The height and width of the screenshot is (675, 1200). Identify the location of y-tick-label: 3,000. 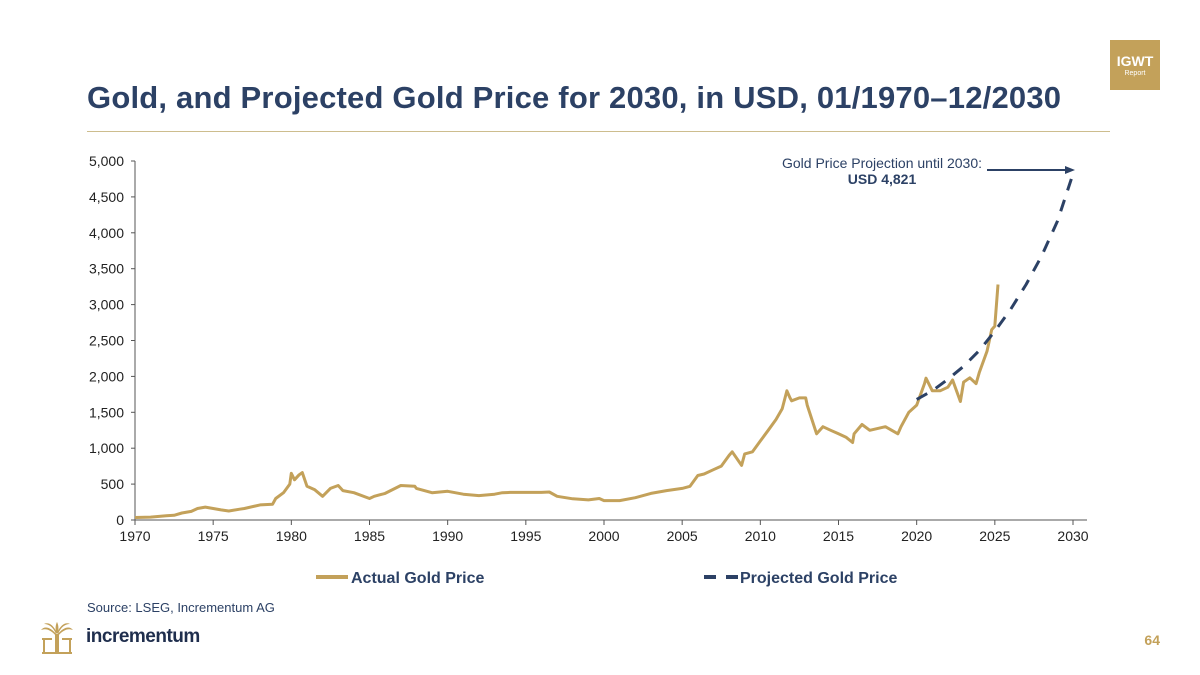
(106, 305).